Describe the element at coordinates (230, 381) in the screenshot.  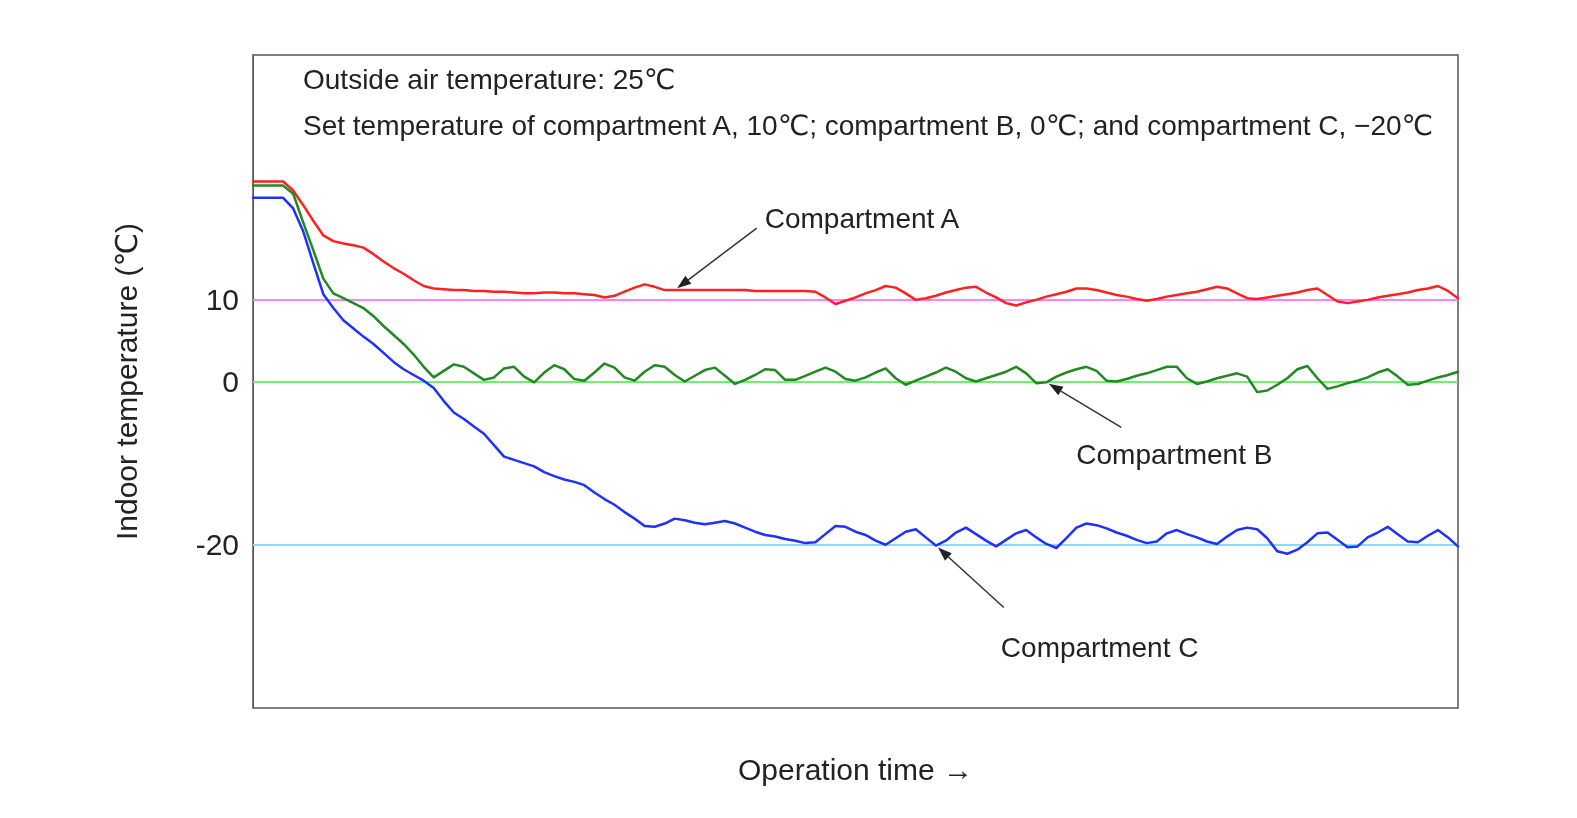
I see `y-tick-label: 0` at that location.